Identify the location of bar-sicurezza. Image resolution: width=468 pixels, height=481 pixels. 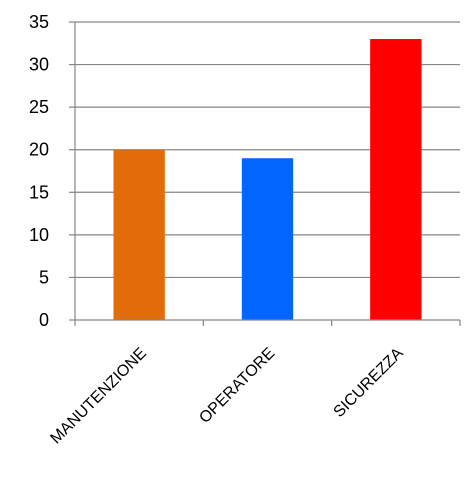
(396, 180).